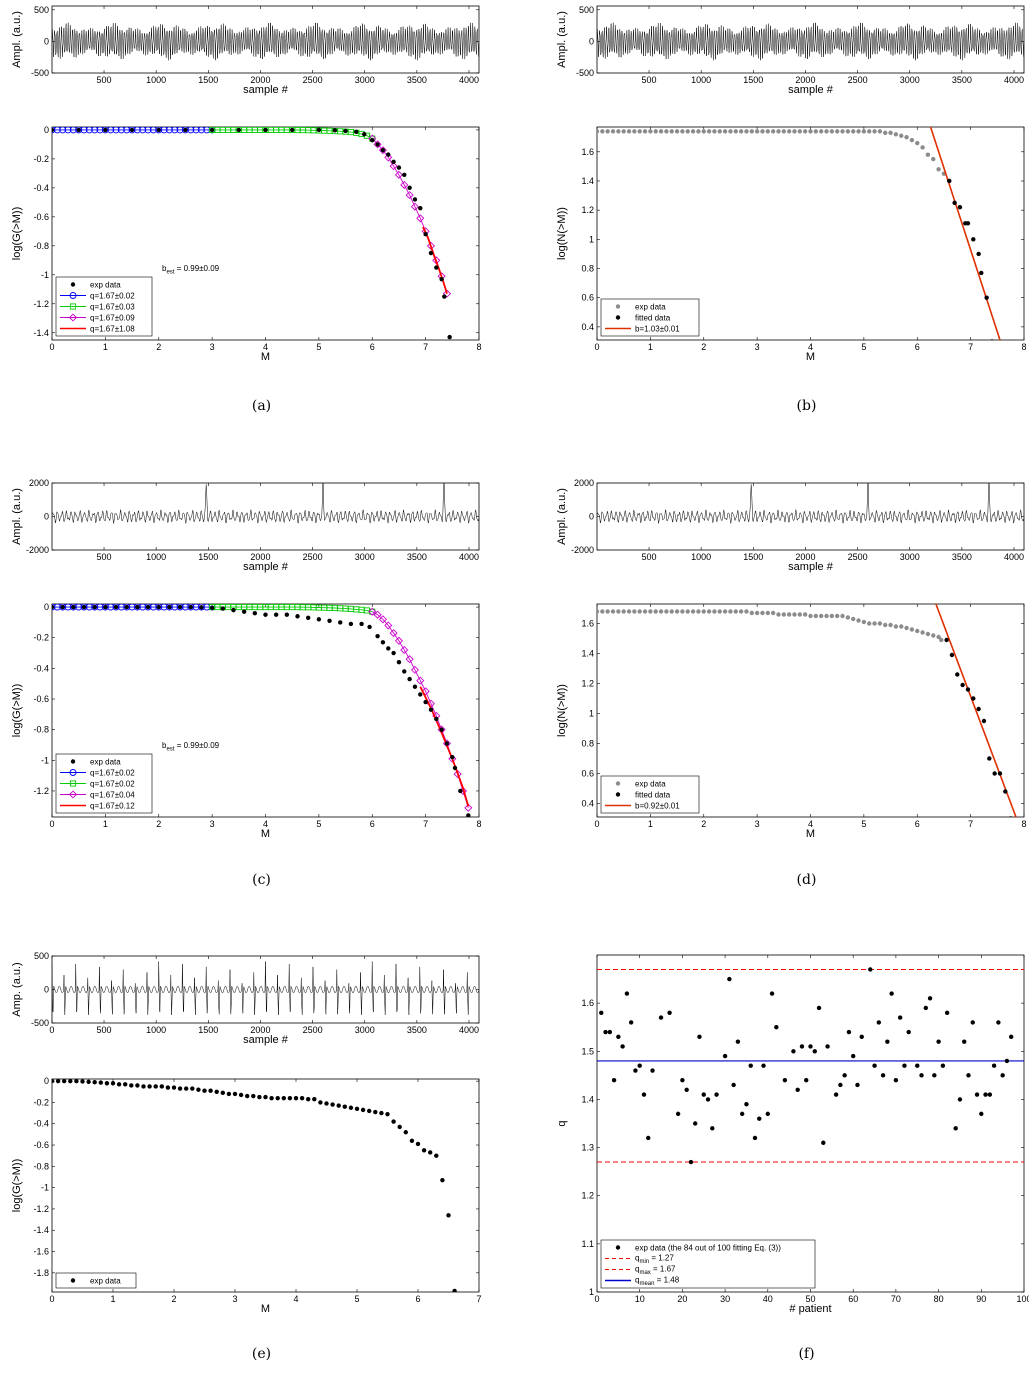  What do you see at coordinates (469, 557) in the screenshot?
I see `c_top-xtick-label: 4000` at bounding box center [469, 557].